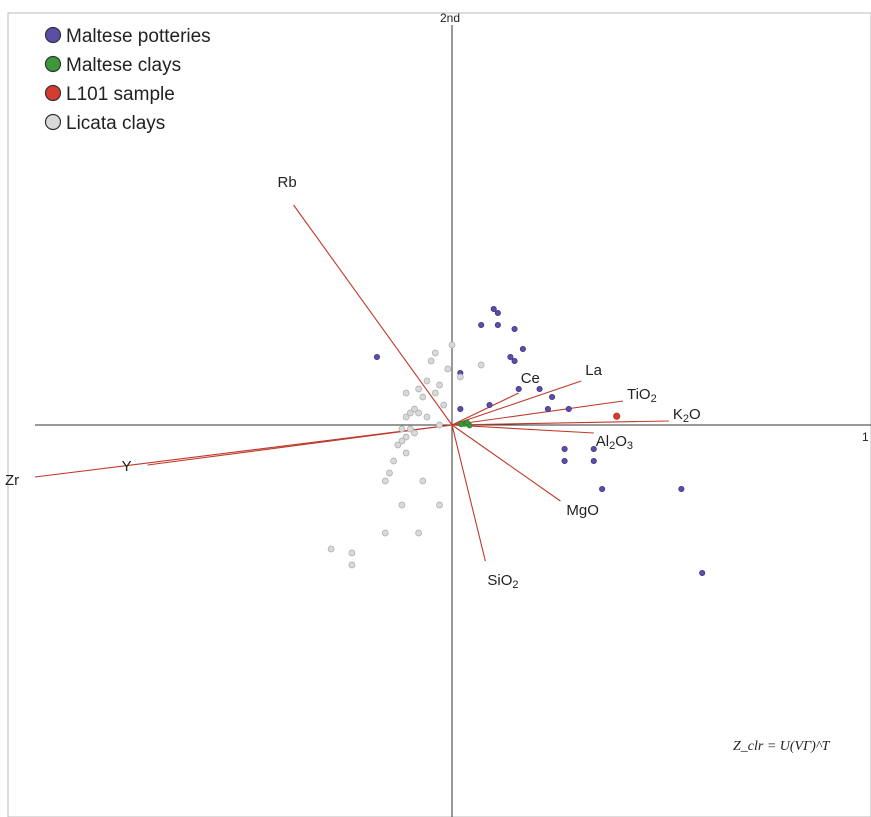 Image resolution: width=871 pixels, height=817 pixels. Describe the element at coordinates (530, 378) in the screenshot. I see `vector-label-ce: Ce` at that location.